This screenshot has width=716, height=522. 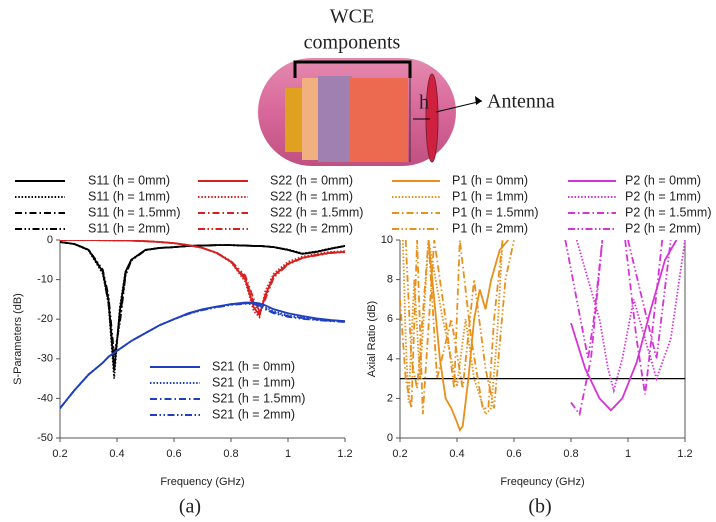 What do you see at coordinates (134, 212) in the screenshot?
I see `legend-label: S11 (h = 1.5mm)` at bounding box center [134, 212].